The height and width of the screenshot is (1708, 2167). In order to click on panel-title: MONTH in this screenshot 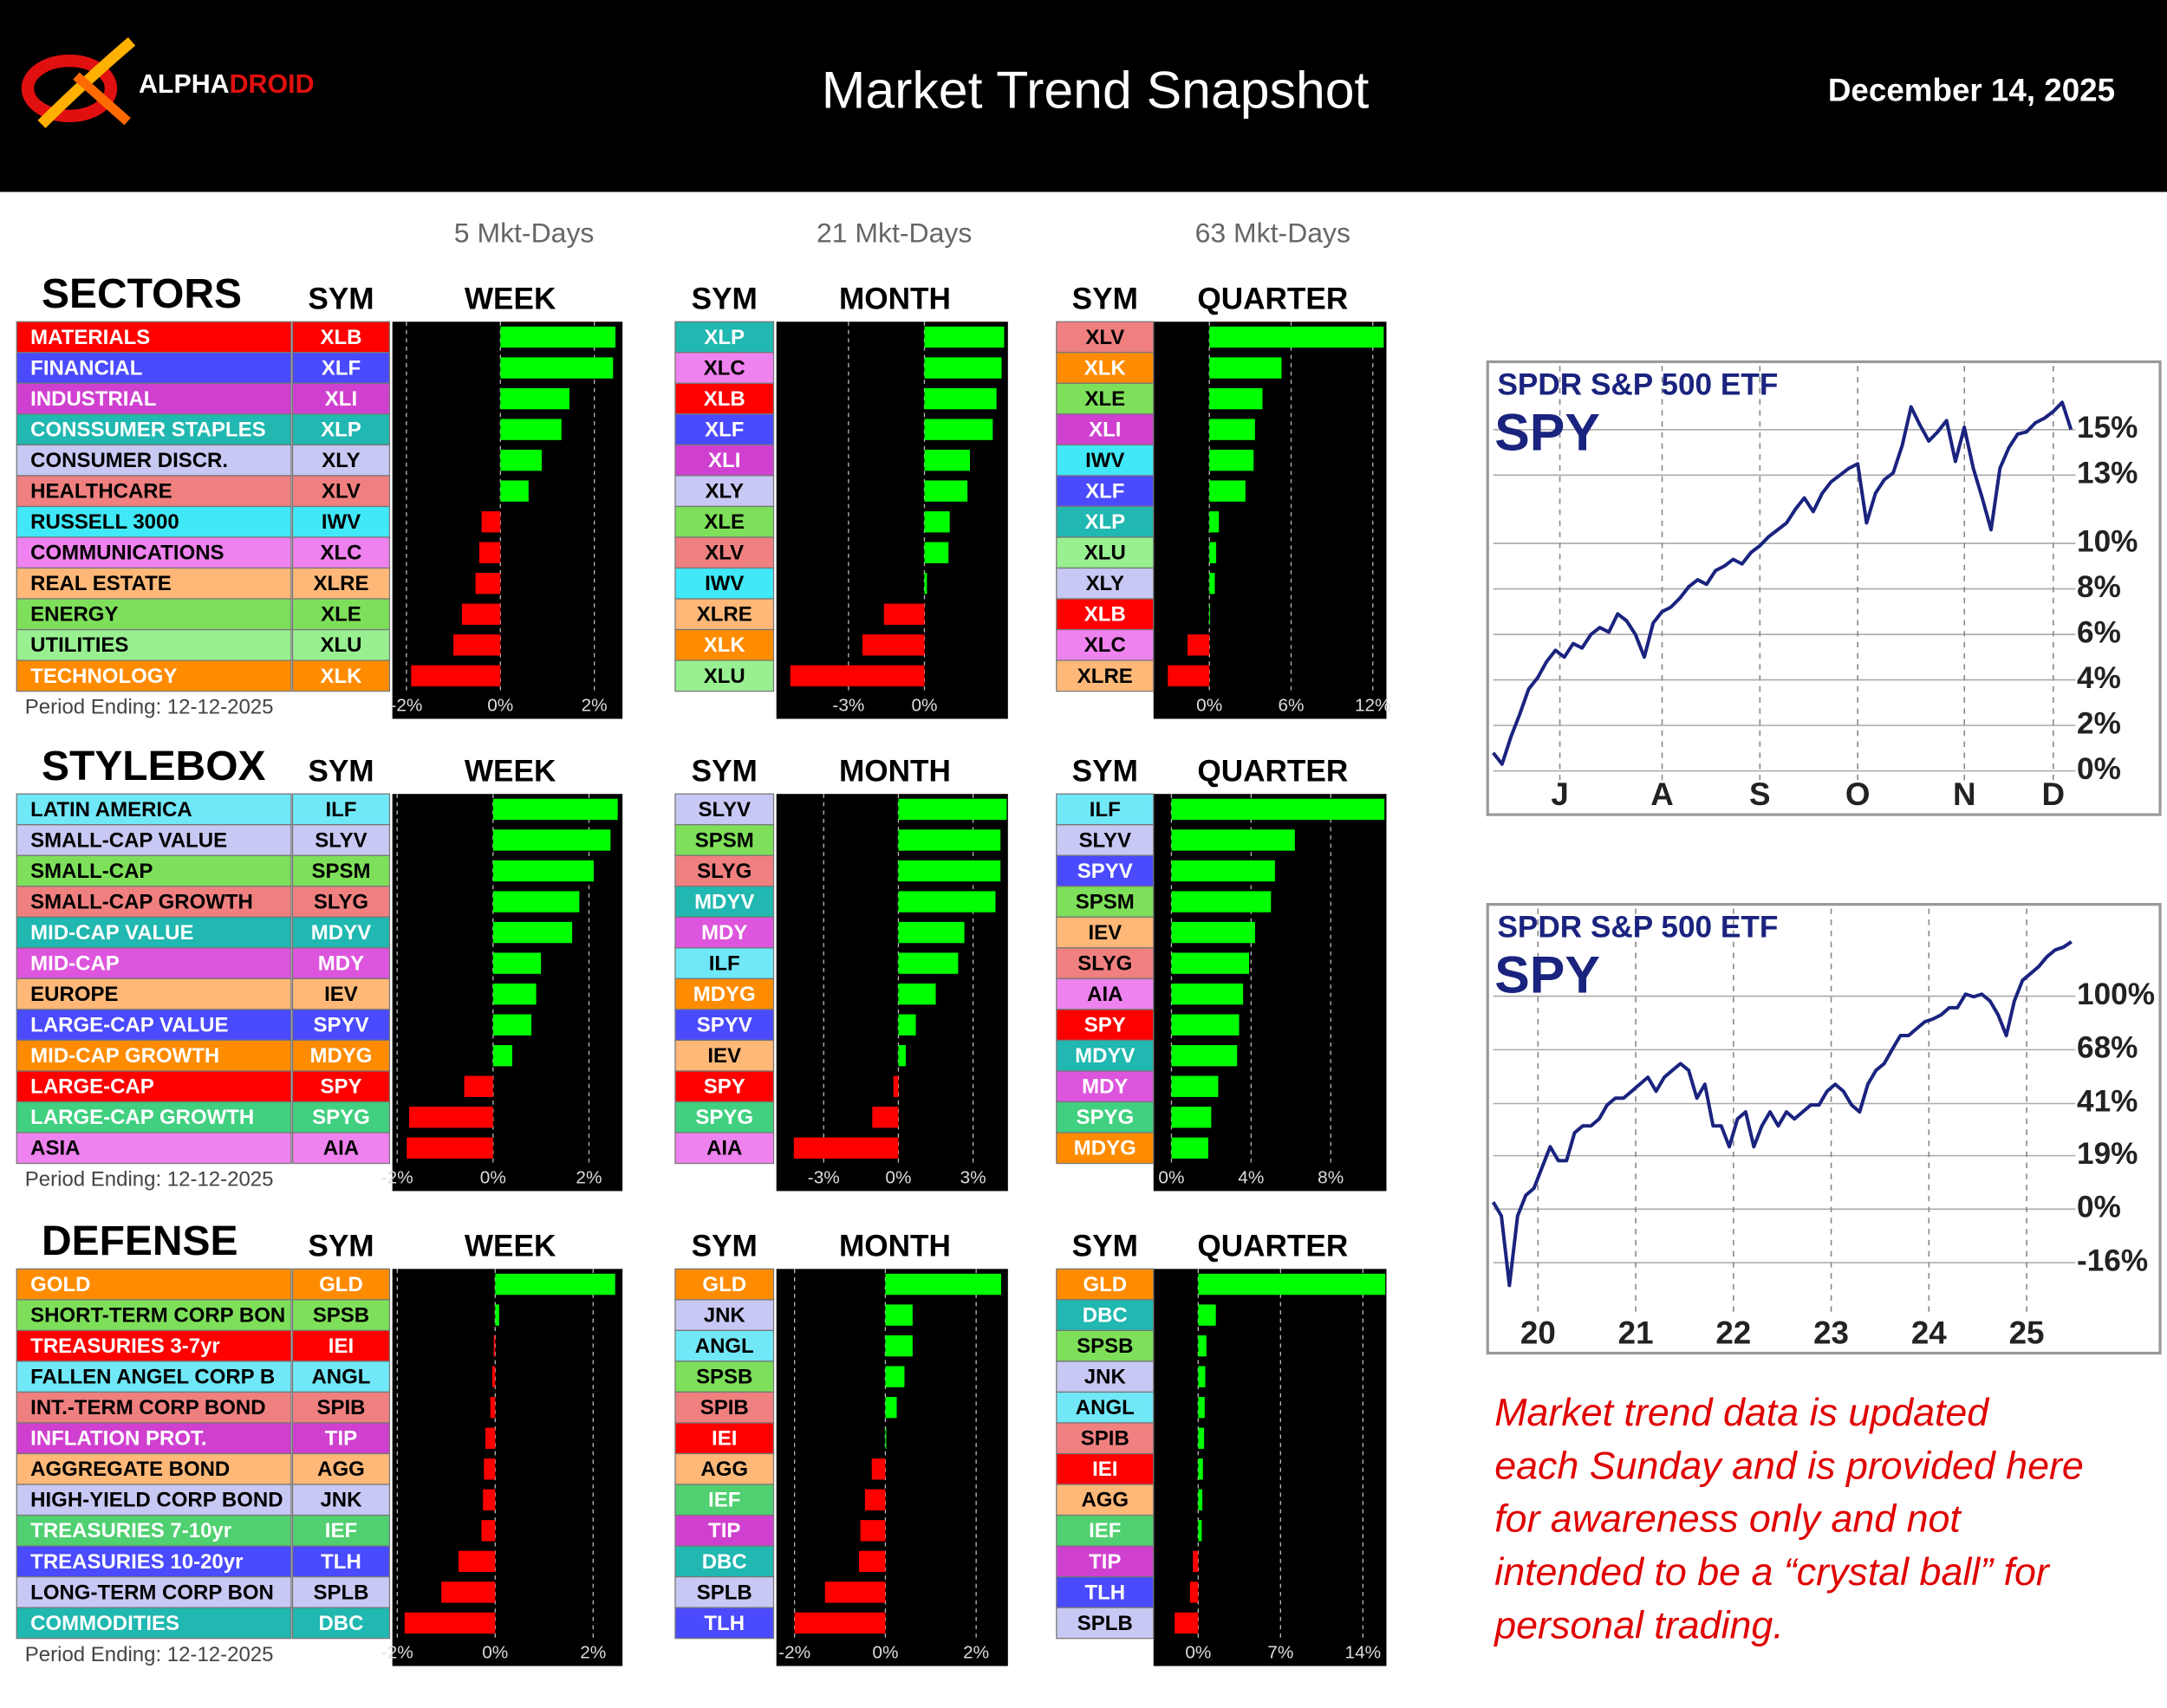, I will do `click(895, 1246)`.